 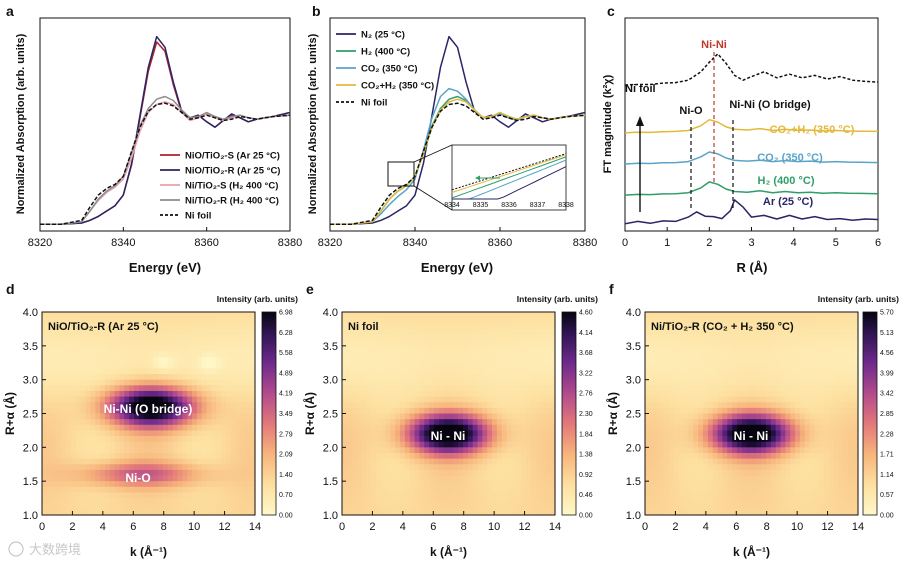 What do you see at coordinates (330, 313) in the screenshot?
I see `y-tick-label-e: 4.0` at bounding box center [330, 313].